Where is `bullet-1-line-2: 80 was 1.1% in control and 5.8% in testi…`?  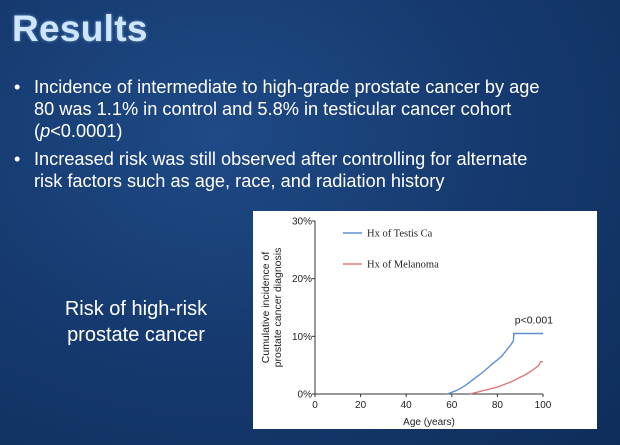
bullet-1-line-2: 80 was 1.1% in control and 5.8% in testi… is located at coordinates (273, 109).